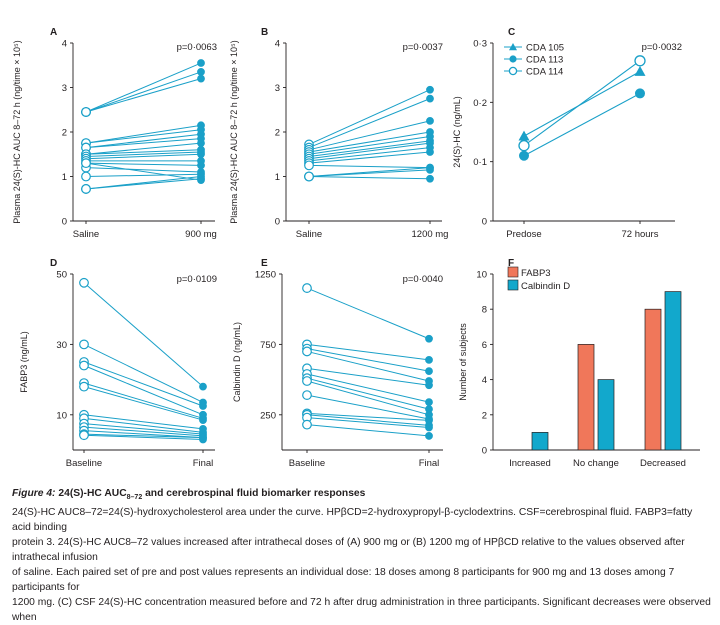  Describe the element at coordinates (64, 88) in the screenshot. I see `panel-a-y-tick-label: 3` at that location.